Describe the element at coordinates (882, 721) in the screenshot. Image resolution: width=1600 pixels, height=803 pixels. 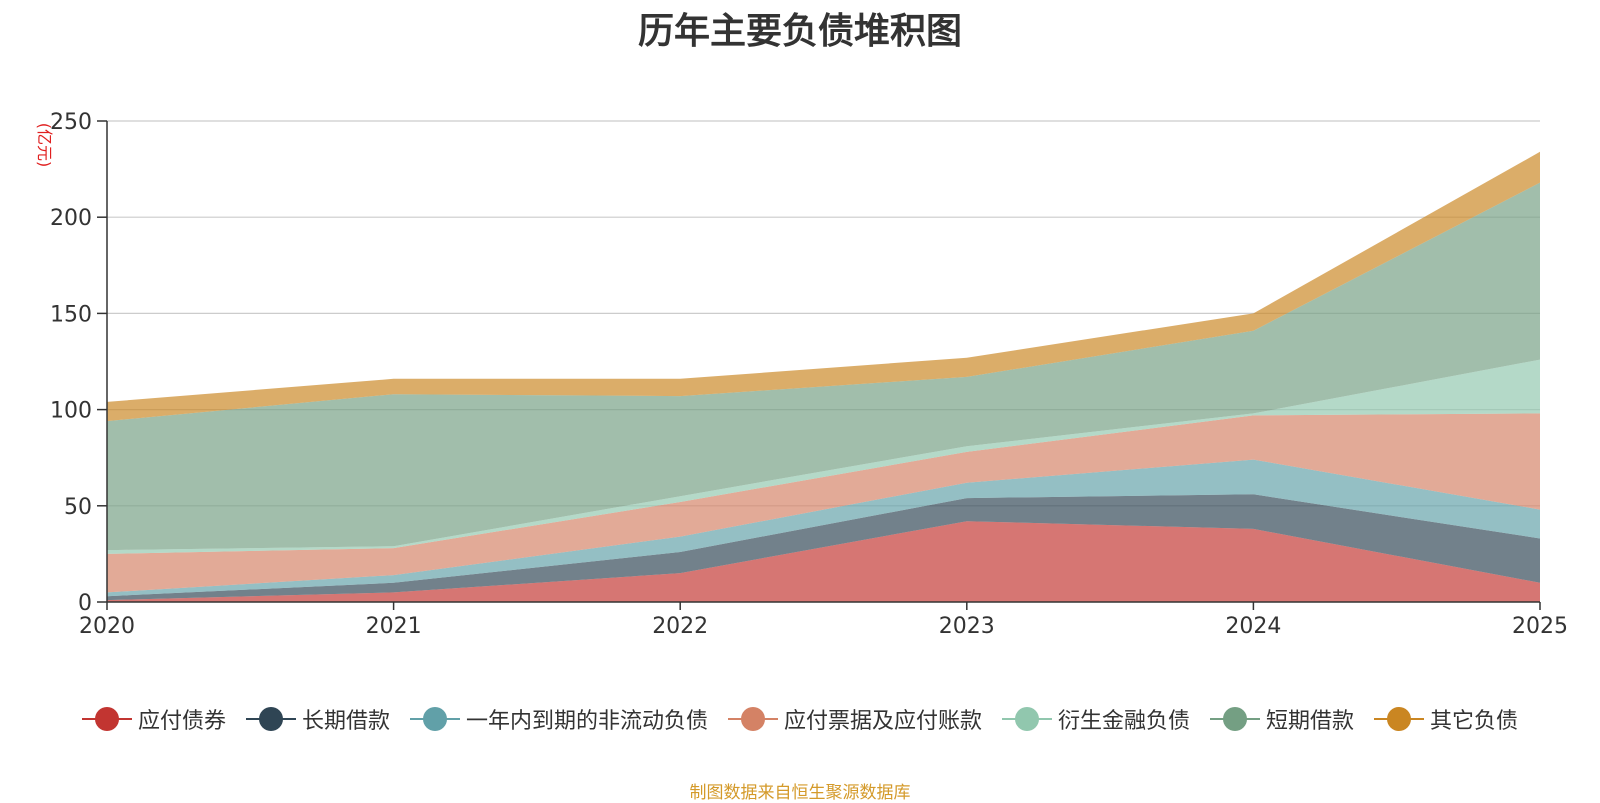
I see `legend-label: 应付票据及应付账款` at that location.